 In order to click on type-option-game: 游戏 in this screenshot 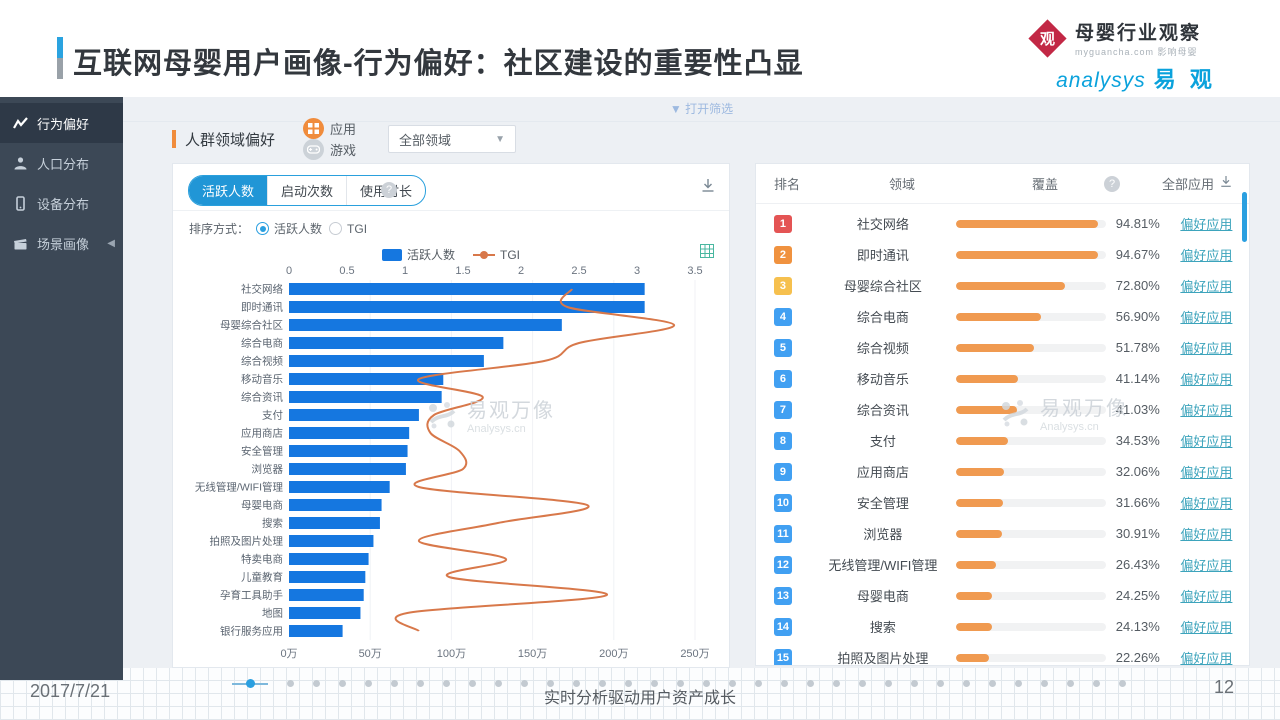, I will do `click(329, 149)`.